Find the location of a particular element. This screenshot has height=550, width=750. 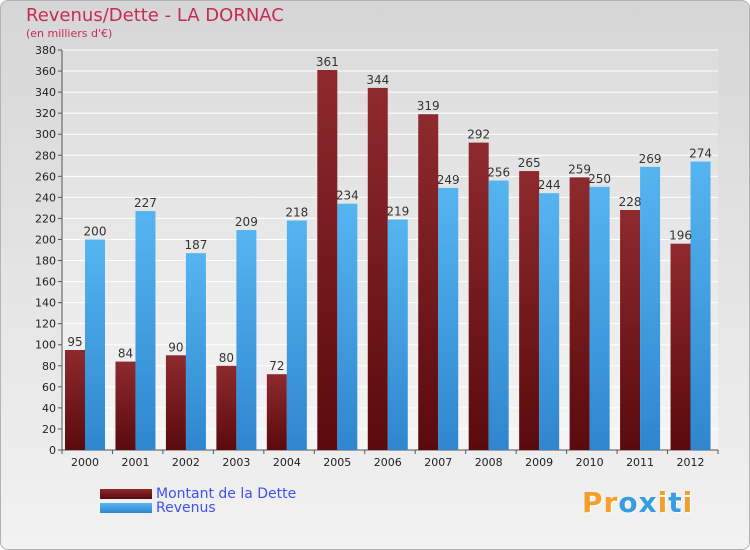

bar-revenus-2010 is located at coordinates (599, 318).